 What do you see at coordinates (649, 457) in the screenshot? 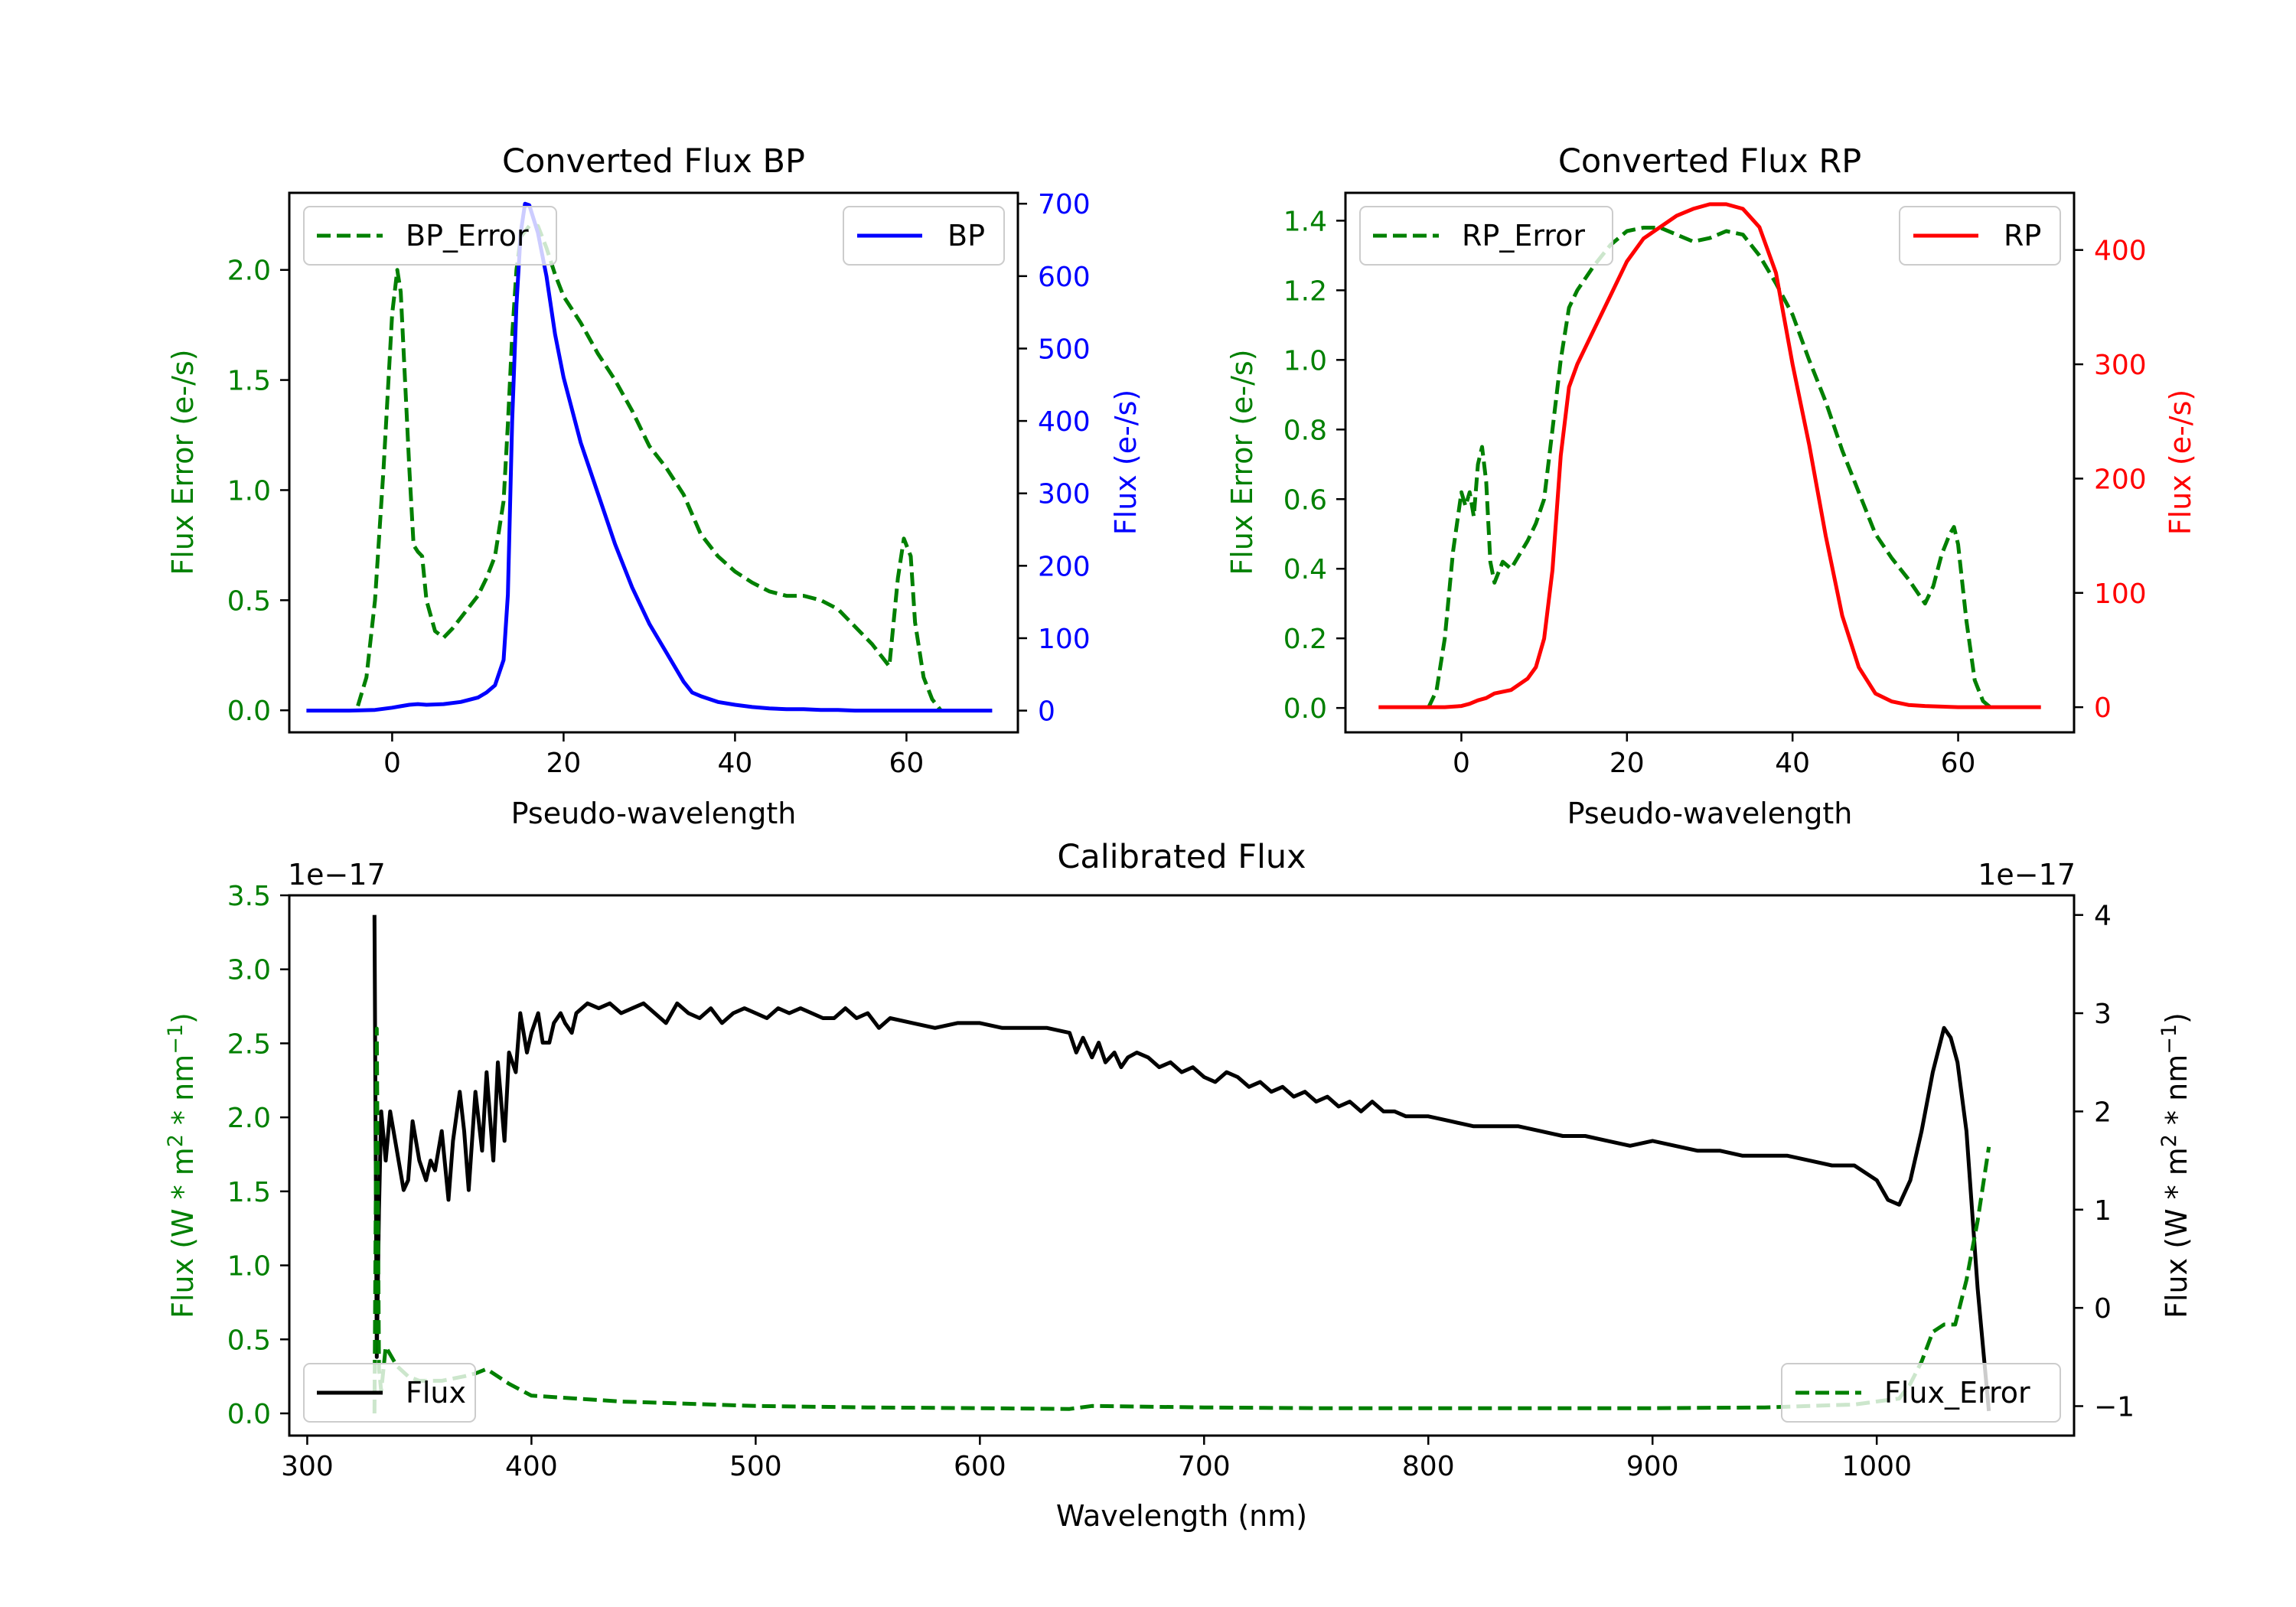
I see `series-line-bp` at bounding box center [649, 457].